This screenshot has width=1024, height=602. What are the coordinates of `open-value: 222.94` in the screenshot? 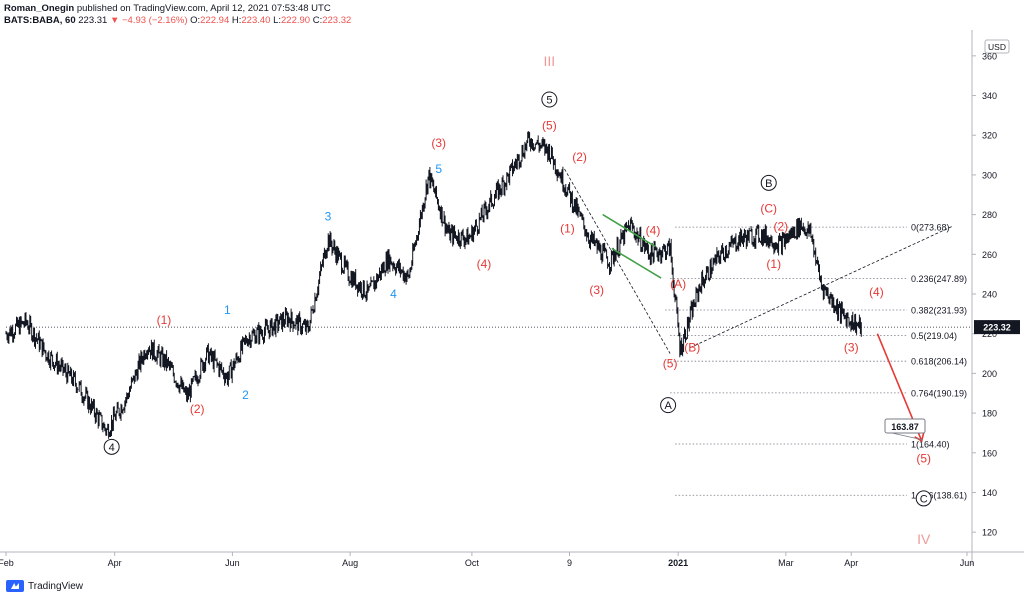 It's located at (215, 20).